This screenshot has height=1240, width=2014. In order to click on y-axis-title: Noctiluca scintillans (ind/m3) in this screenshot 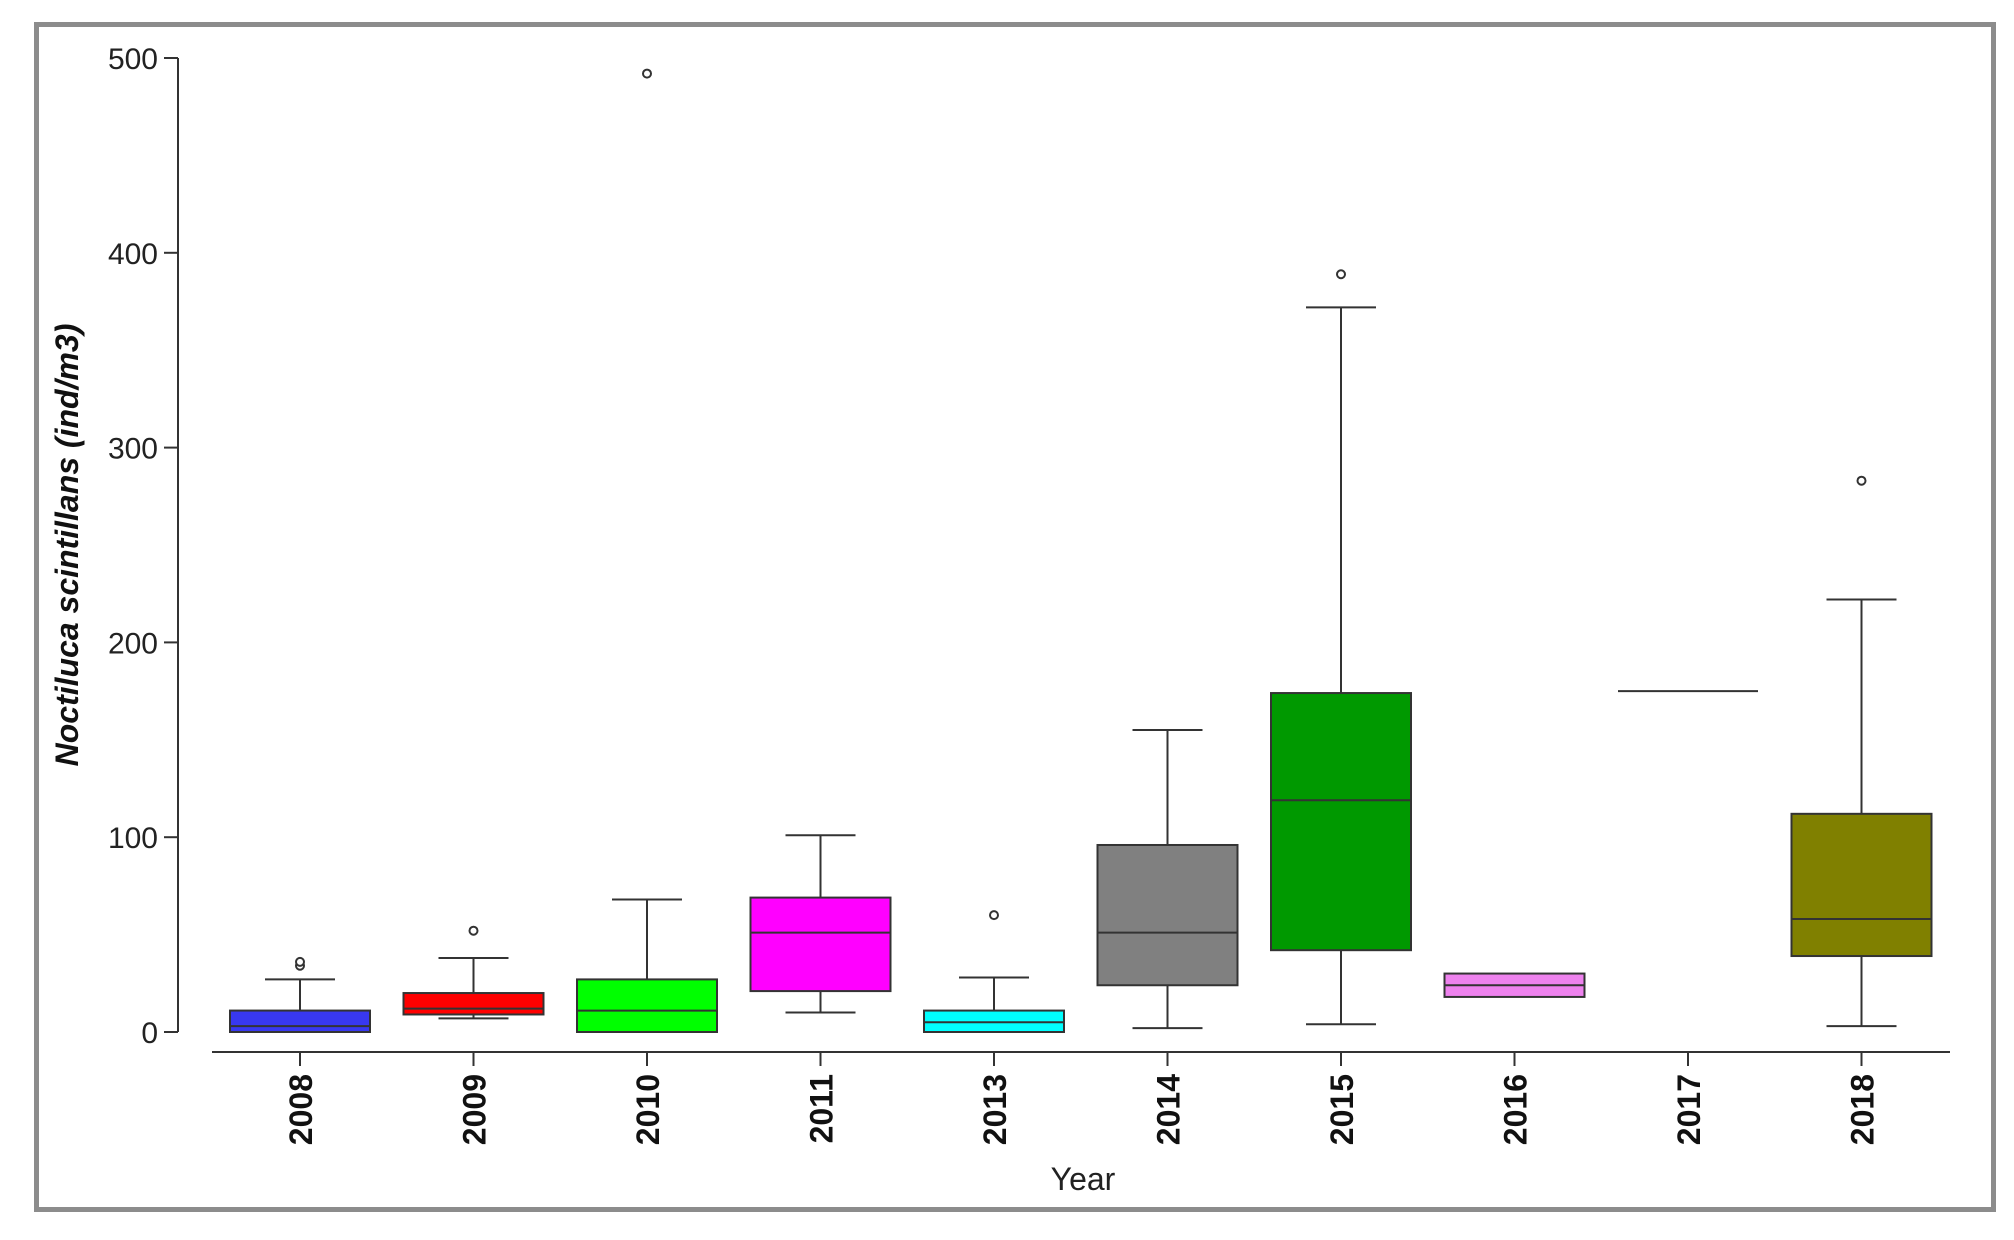, I will do `click(67, 545)`.